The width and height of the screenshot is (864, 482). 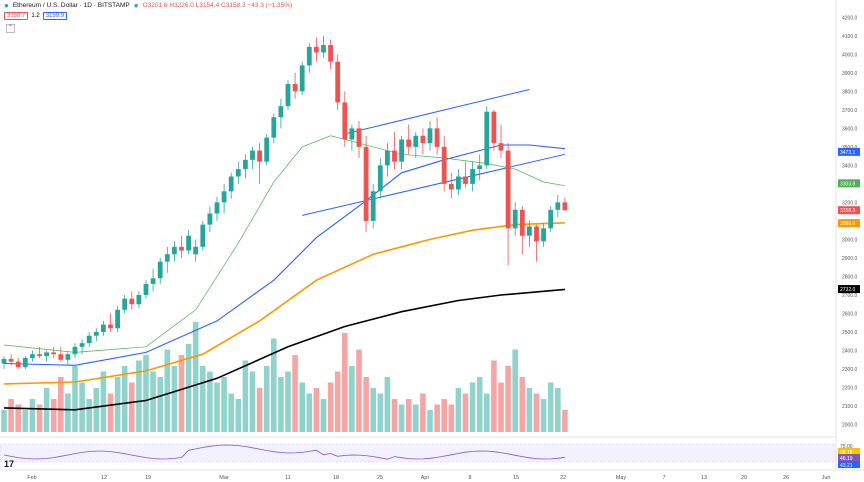 I want to click on collapse-chevron-icon: ⌃, so click(x=10, y=28).